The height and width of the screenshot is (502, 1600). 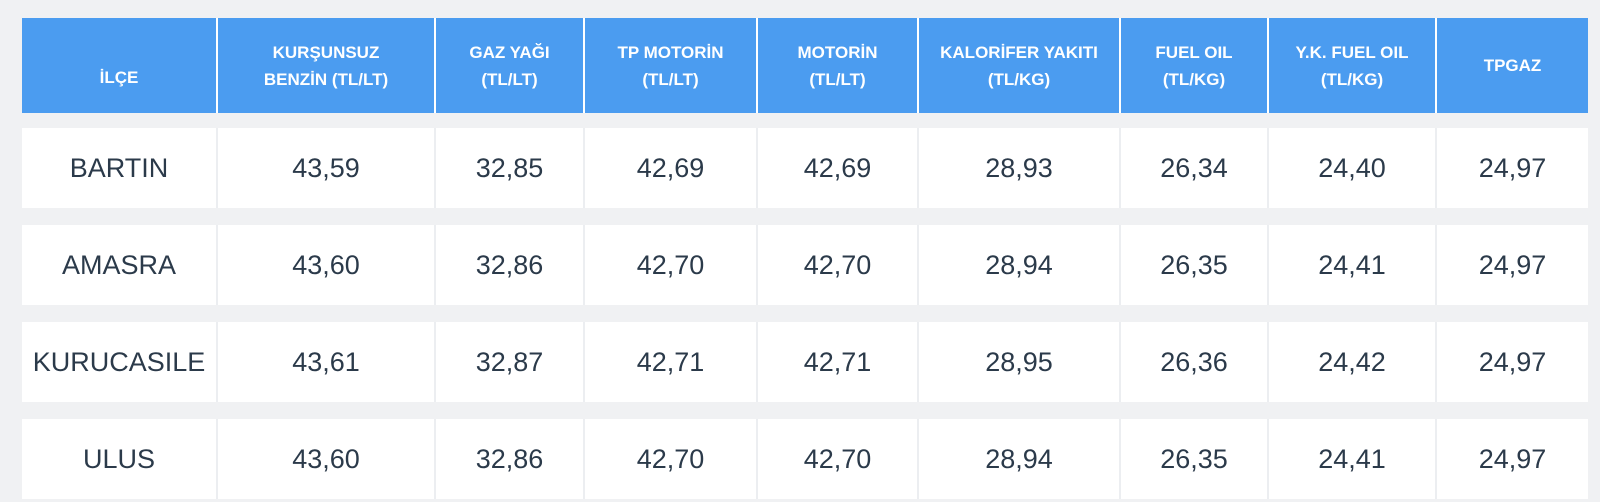 I want to click on column-header-label: TP MOTORİN (TL/LT), so click(x=670, y=65).